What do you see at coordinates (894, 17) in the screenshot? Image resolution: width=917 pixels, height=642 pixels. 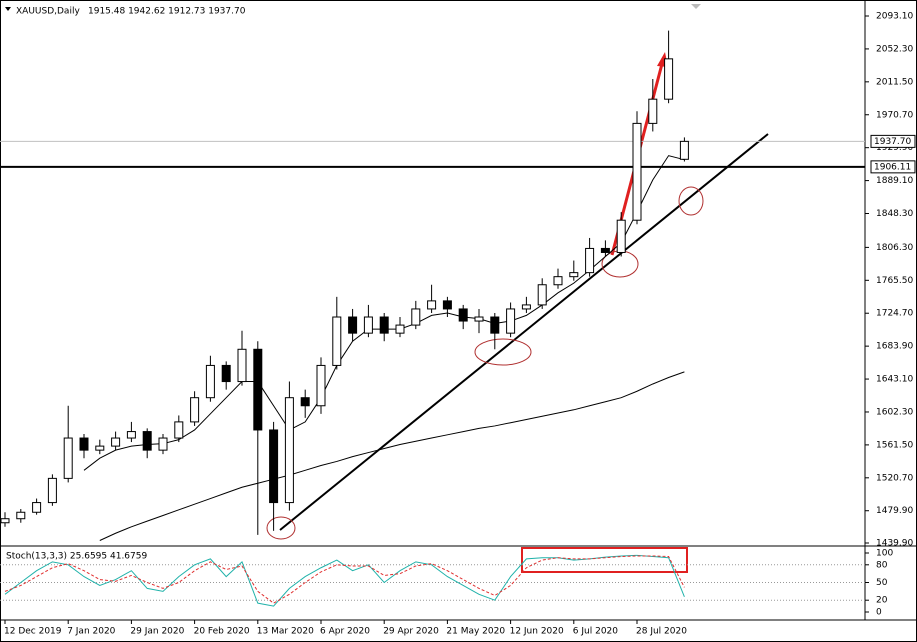 I see `y-tick-label: 2093.10` at bounding box center [894, 17].